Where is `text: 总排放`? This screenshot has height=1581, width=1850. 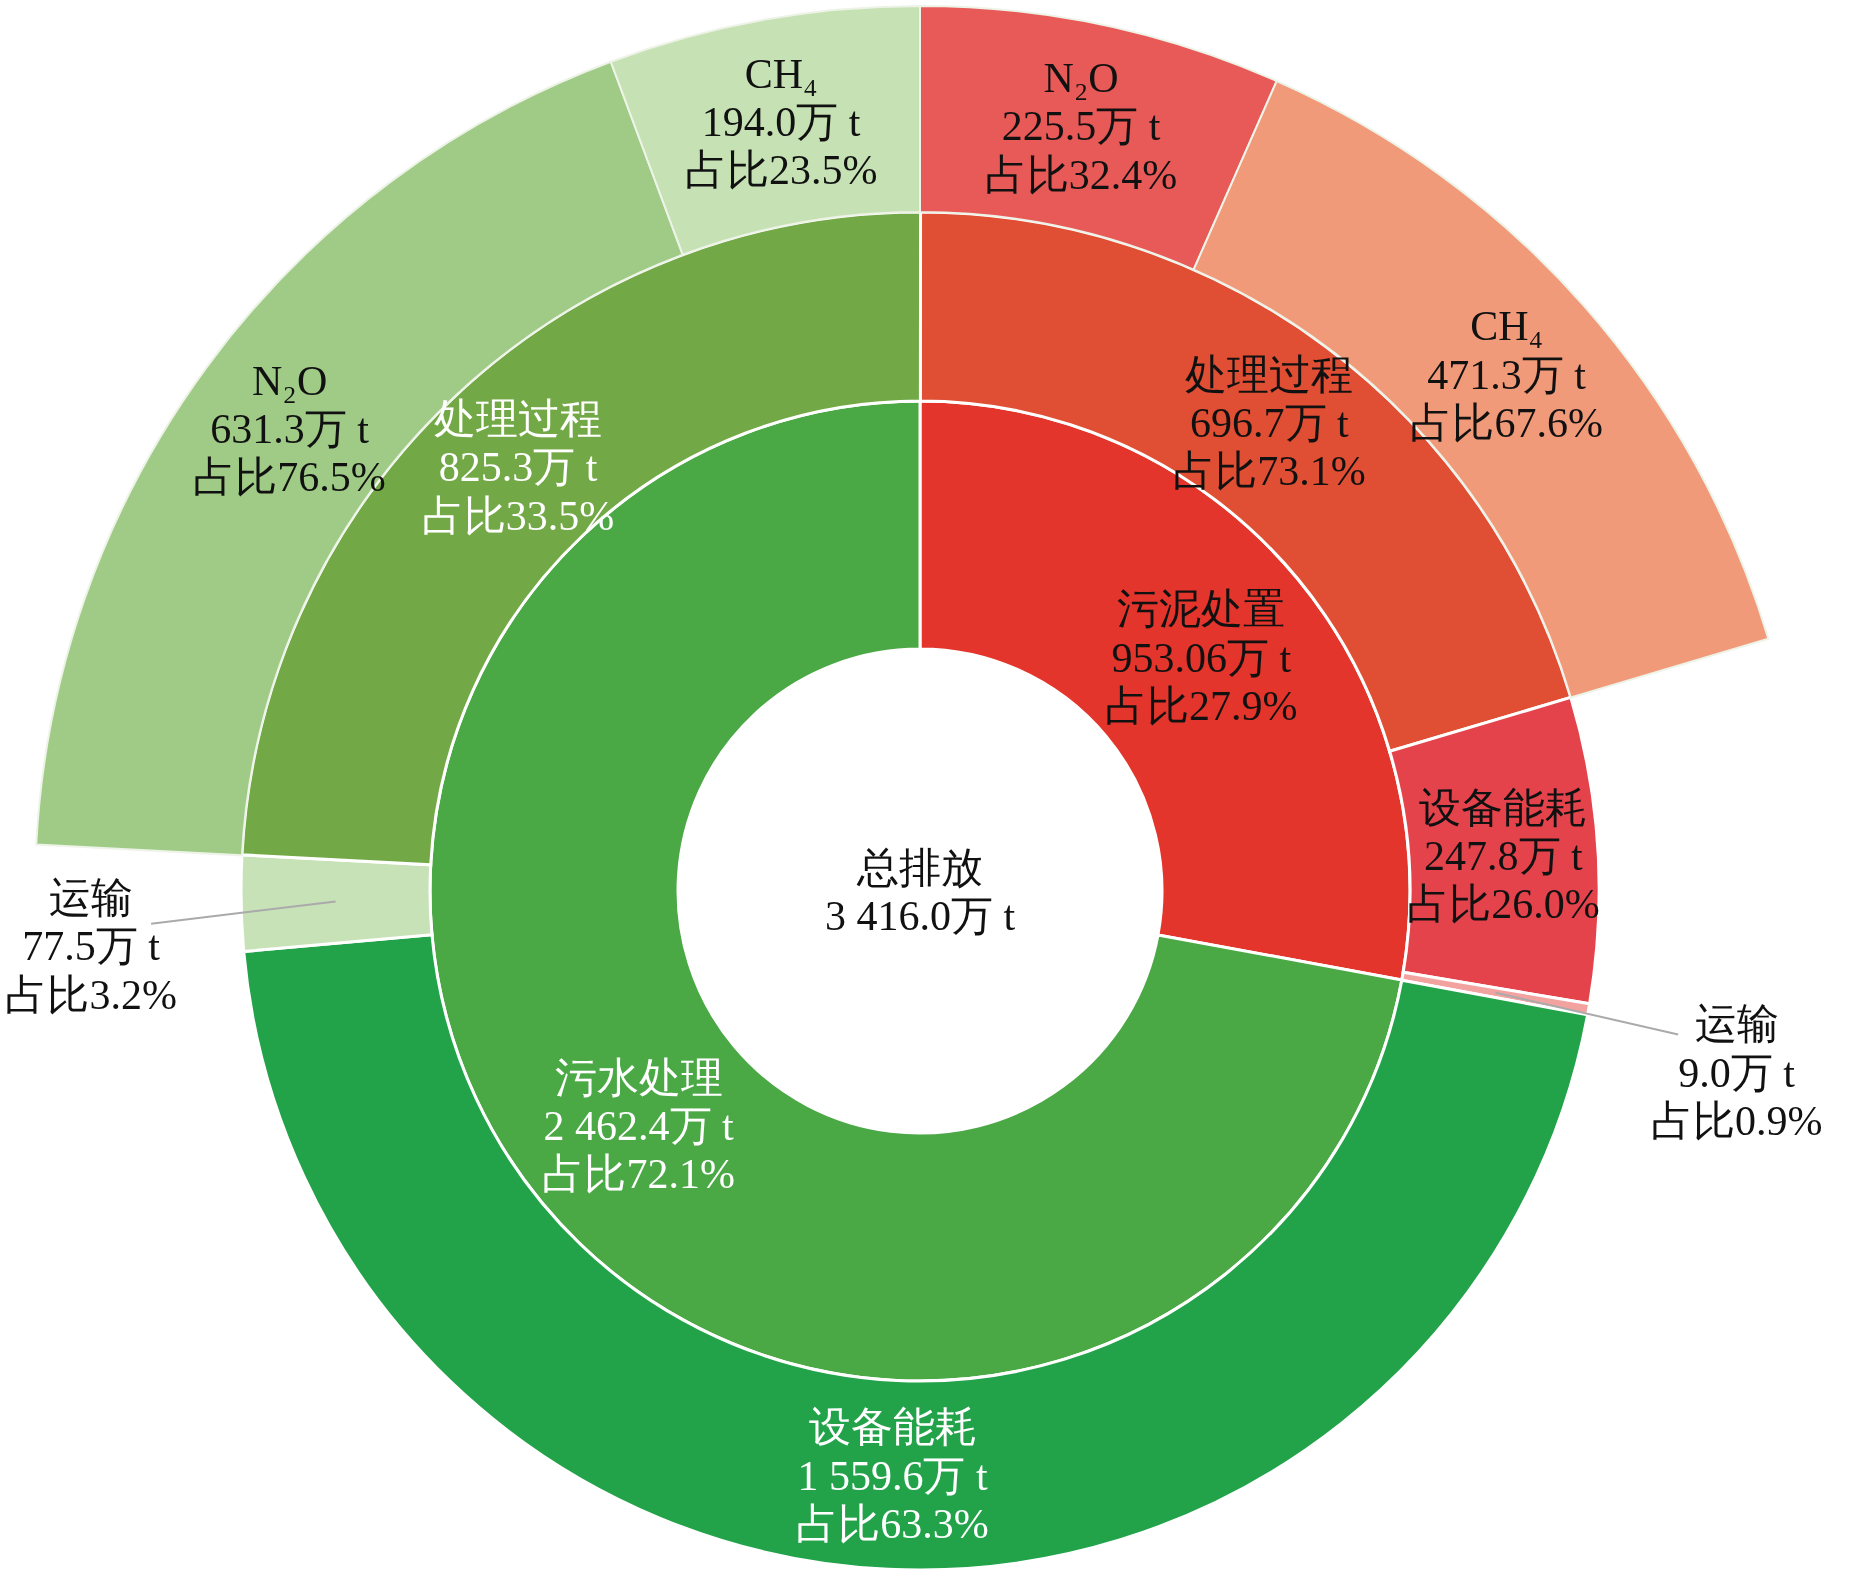 text: 总排放 is located at coordinates (919, 867).